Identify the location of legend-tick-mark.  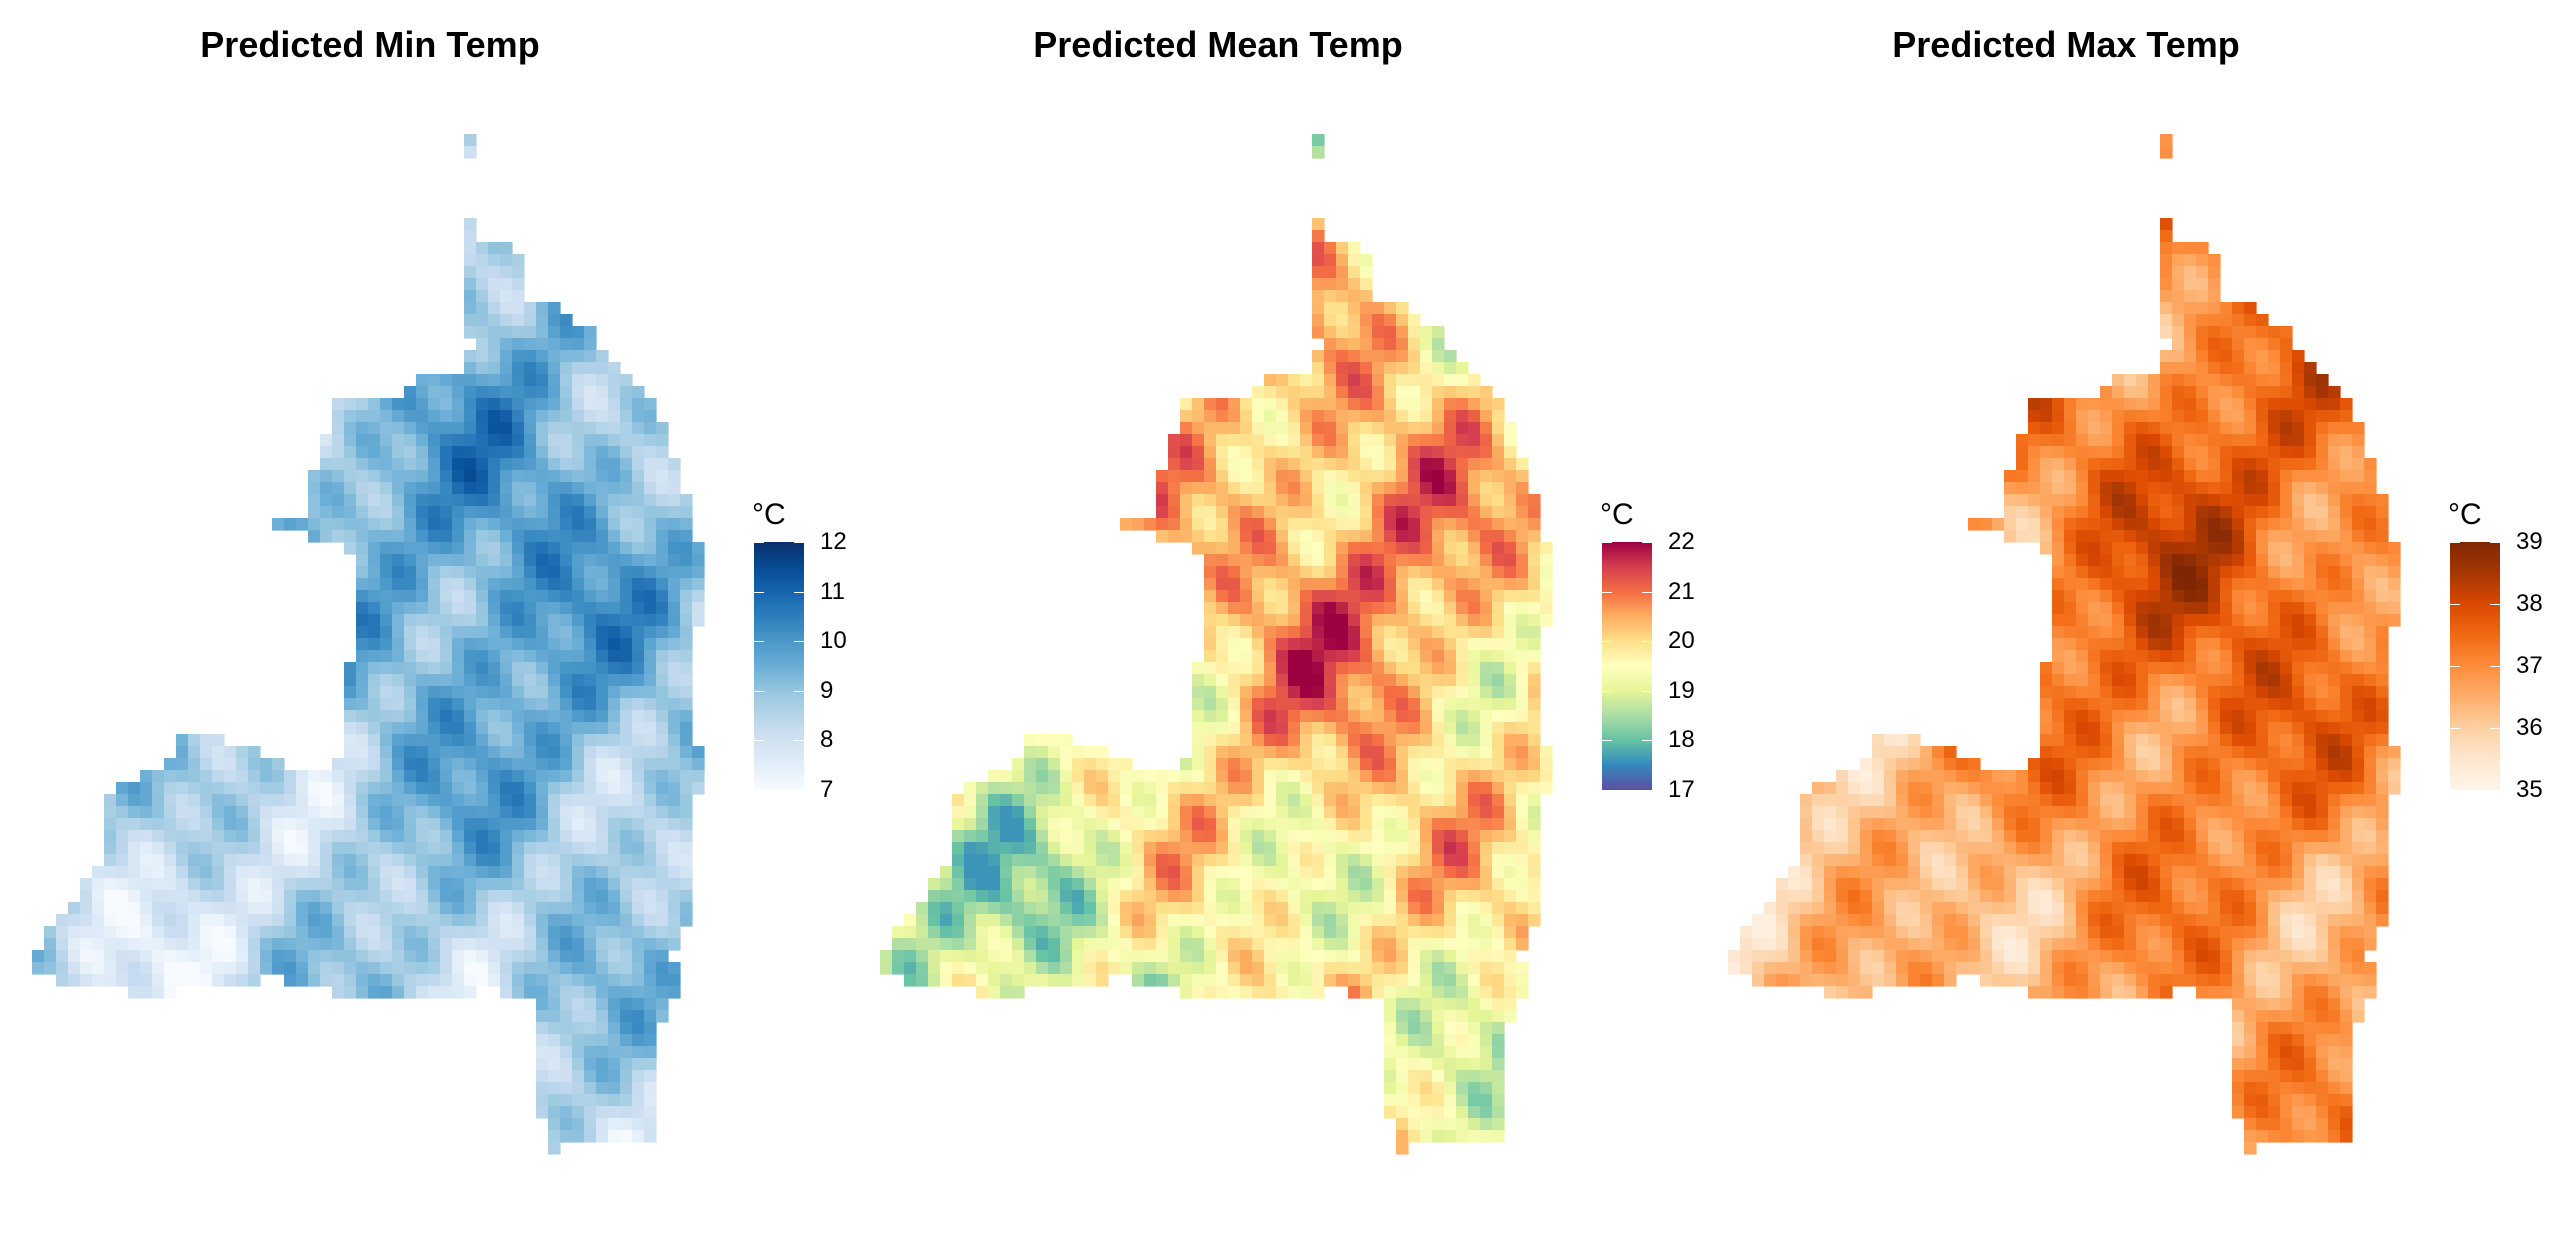
(799, 691).